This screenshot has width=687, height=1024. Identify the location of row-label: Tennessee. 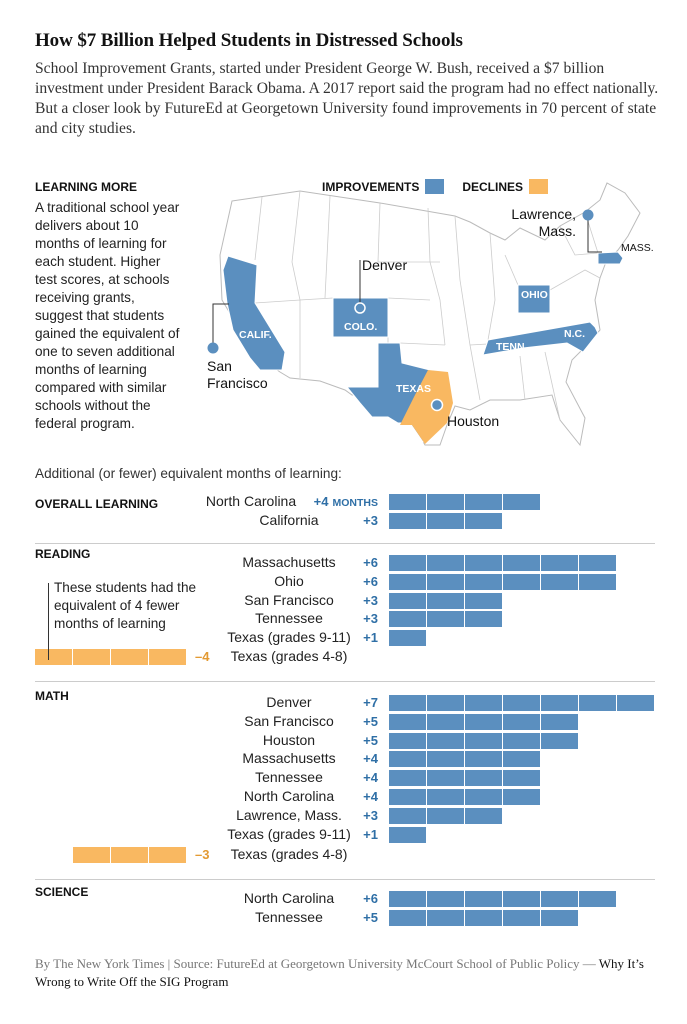
(289, 618).